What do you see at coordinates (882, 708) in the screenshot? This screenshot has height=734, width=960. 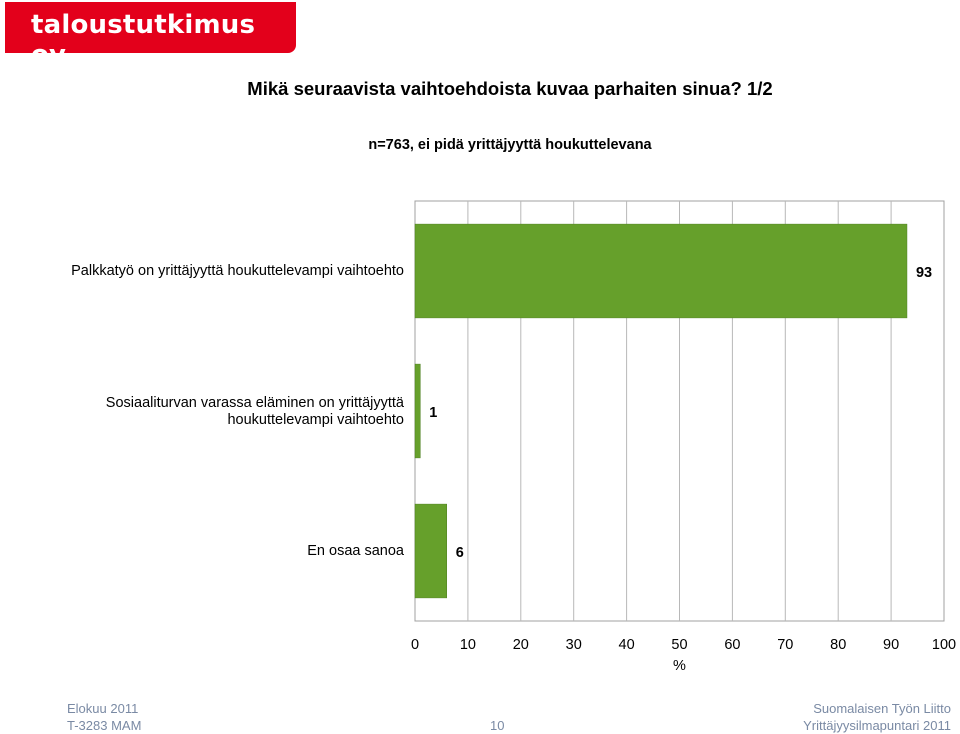 I see `footer-organization: Suomalaisen Työn Liitto` at bounding box center [882, 708].